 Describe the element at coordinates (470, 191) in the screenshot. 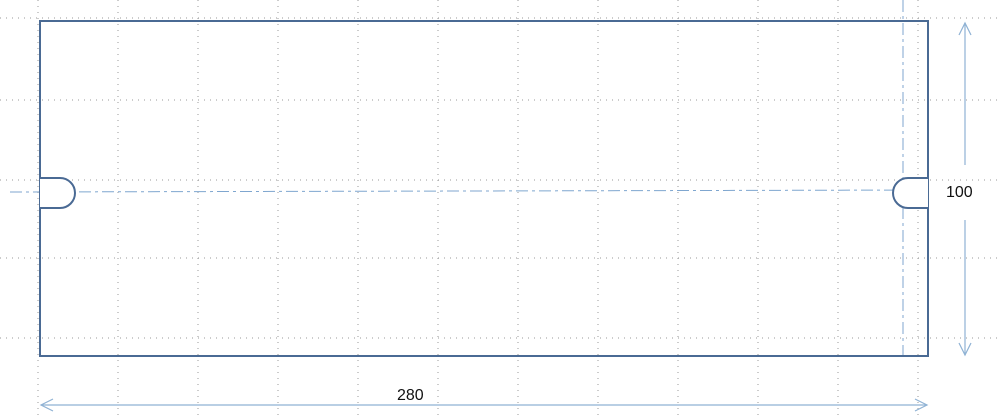

I see `center-line` at that location.